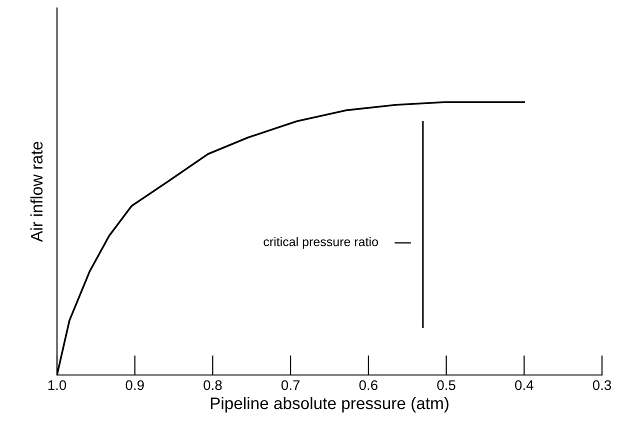 Image resolution: width=618 pixels, height=430 pixels. Describe the element at coordinates (290, 385) in the screenshot. I see `x-tick-label: 0.7` at that location.